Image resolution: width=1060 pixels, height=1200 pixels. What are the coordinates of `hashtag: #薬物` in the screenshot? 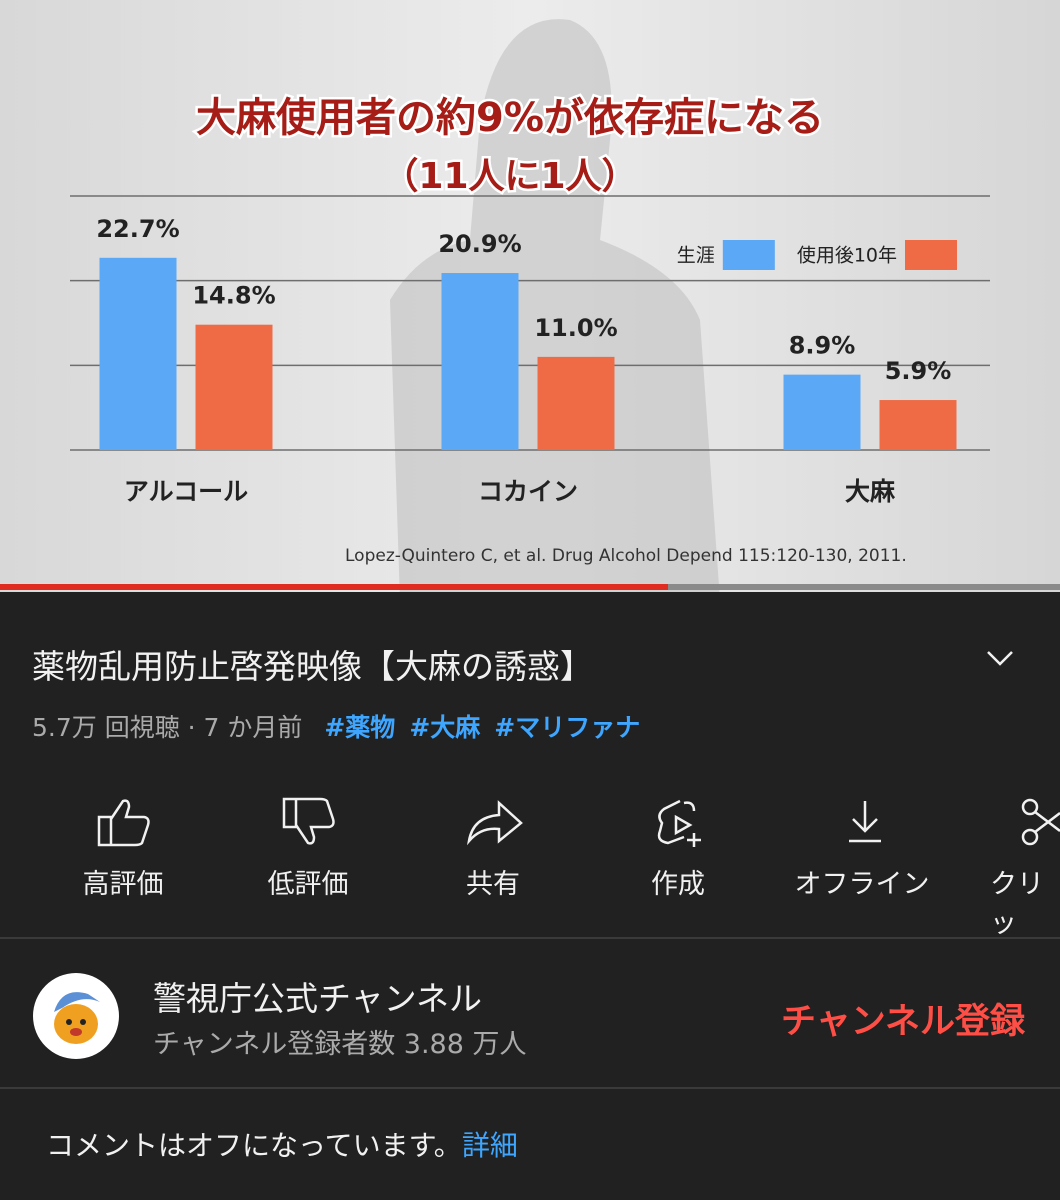 It's located at (360, 727).